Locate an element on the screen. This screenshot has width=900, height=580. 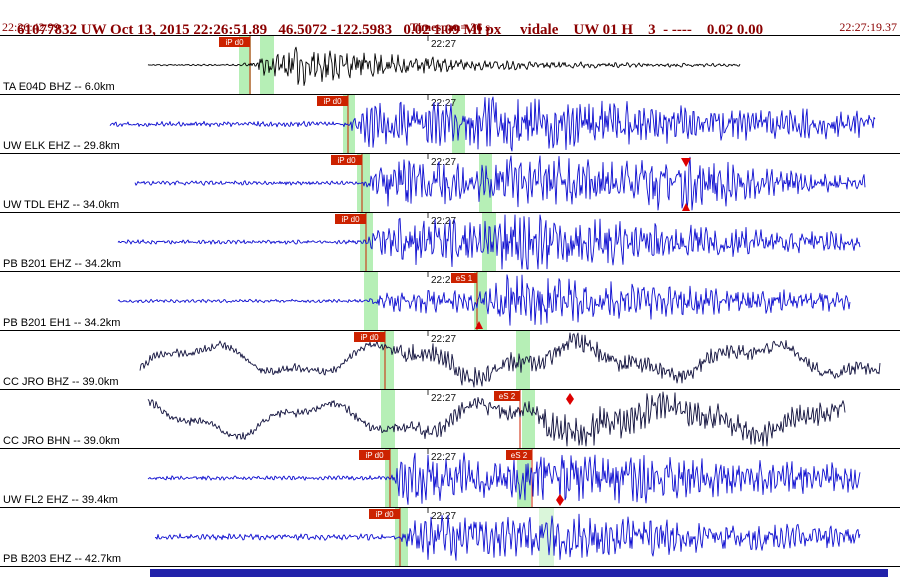
station-label: UW ELK EHZ -- 29.8km is located at coordinates (61, 146).